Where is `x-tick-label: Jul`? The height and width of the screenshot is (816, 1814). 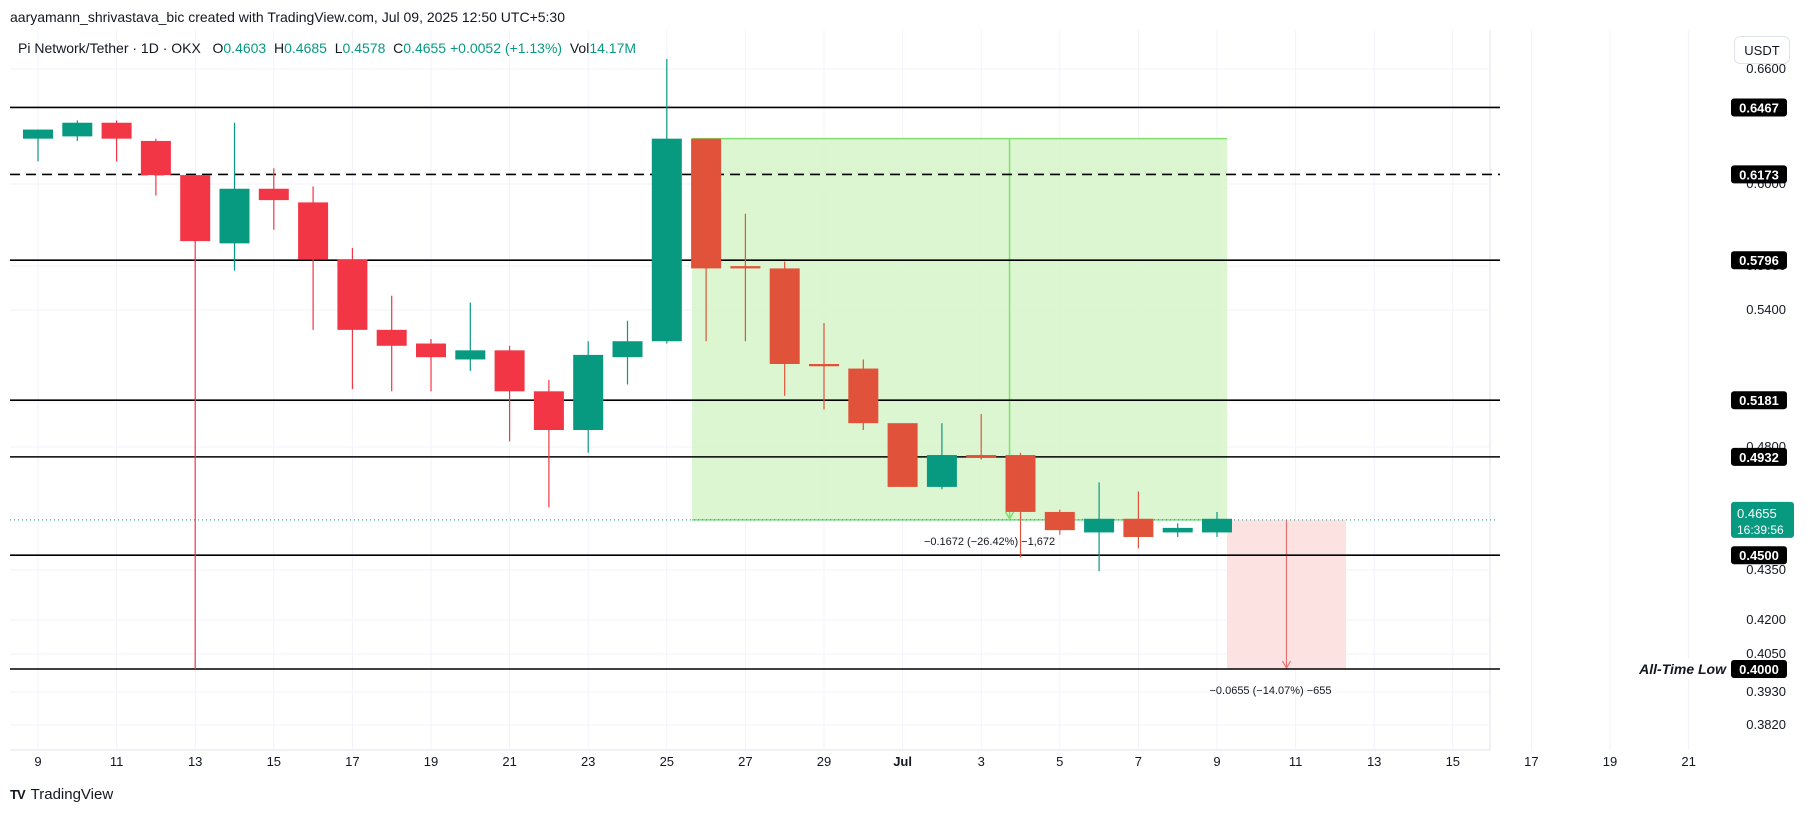 x-tick-label: Jul is located at coordinates (902, 761).